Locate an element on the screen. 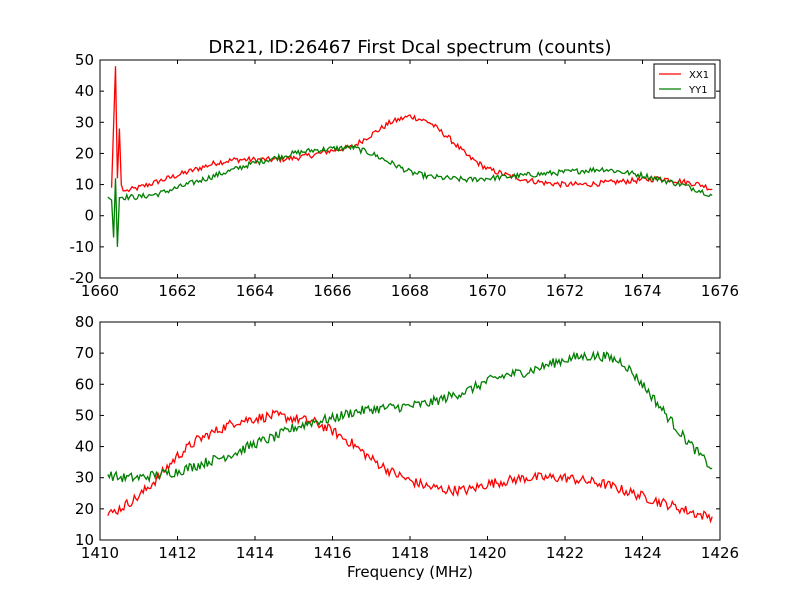 This screenshot has height=600, width=800. x-tick-label: 1426 is located at coordinates (720, 553).